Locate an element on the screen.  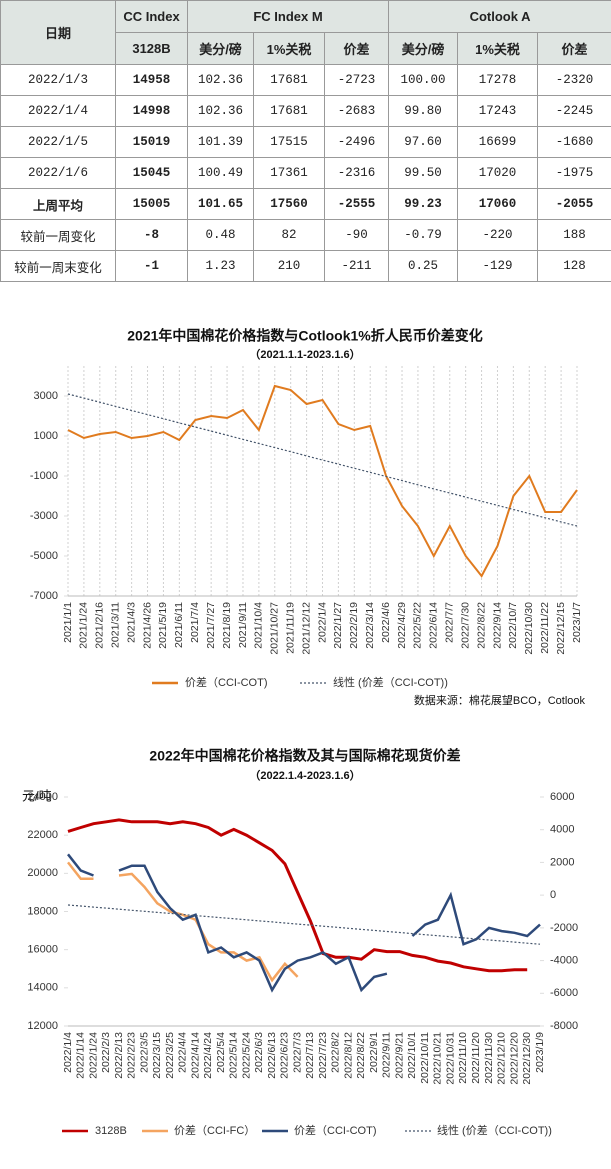
table-cell: -2496 is located at coordinates (356, 142).